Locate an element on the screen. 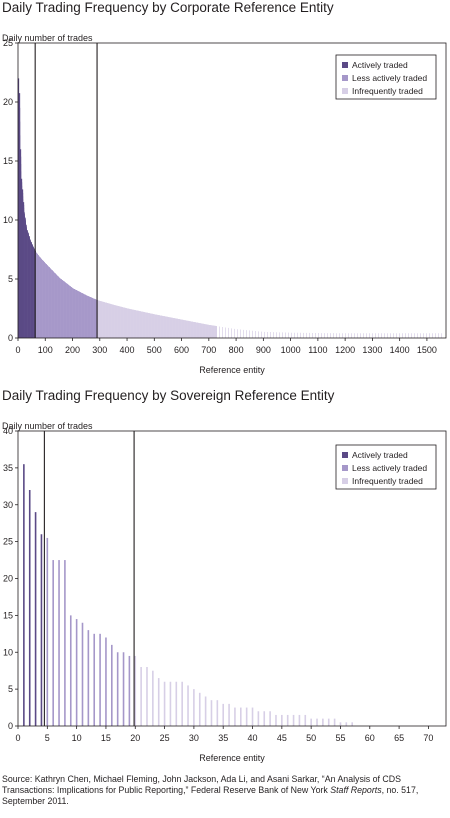 Image resolution: width=450 pixels, height=818 pixels. legend-label: Less actively traded is located at coordinates (389, 468).